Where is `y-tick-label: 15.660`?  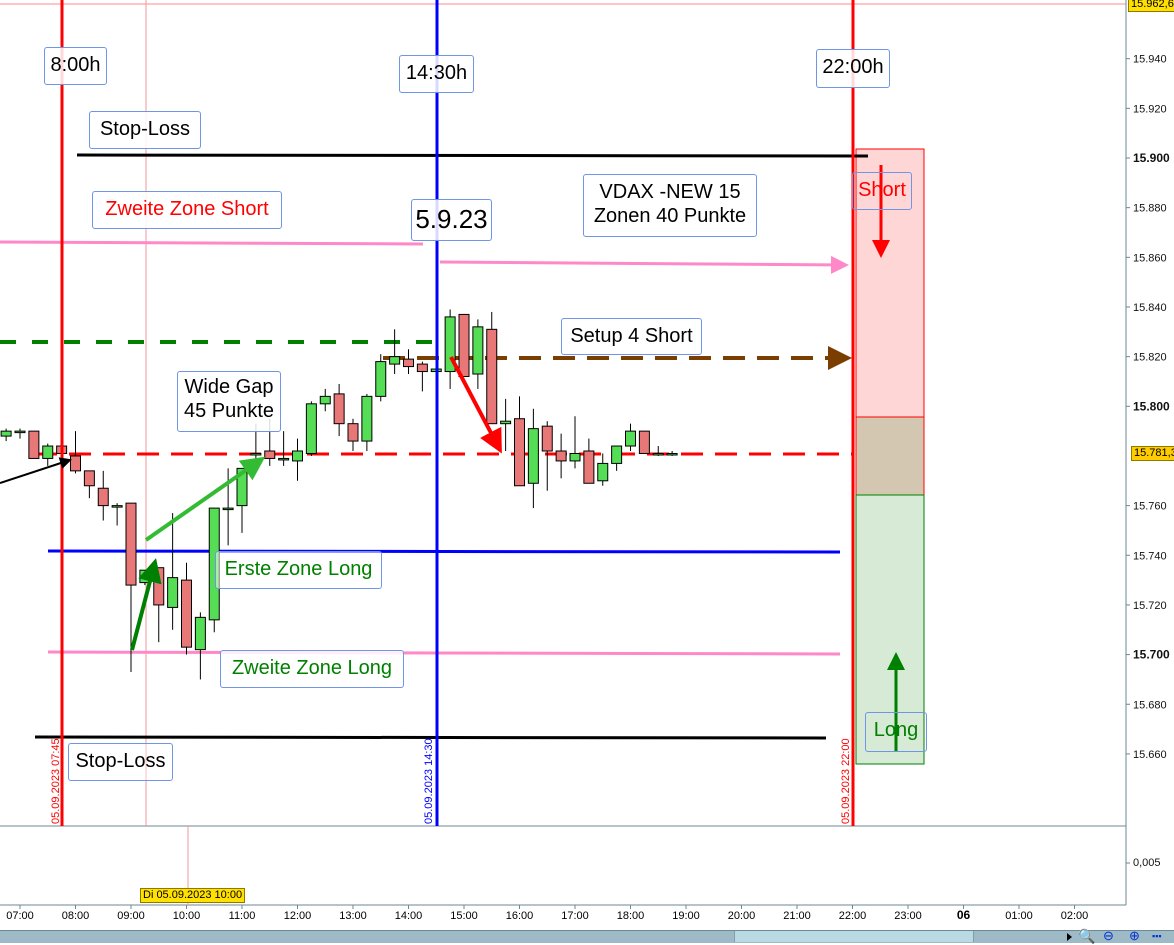
y-tick-label: 15.660 is located at coordinates (1150, 755).